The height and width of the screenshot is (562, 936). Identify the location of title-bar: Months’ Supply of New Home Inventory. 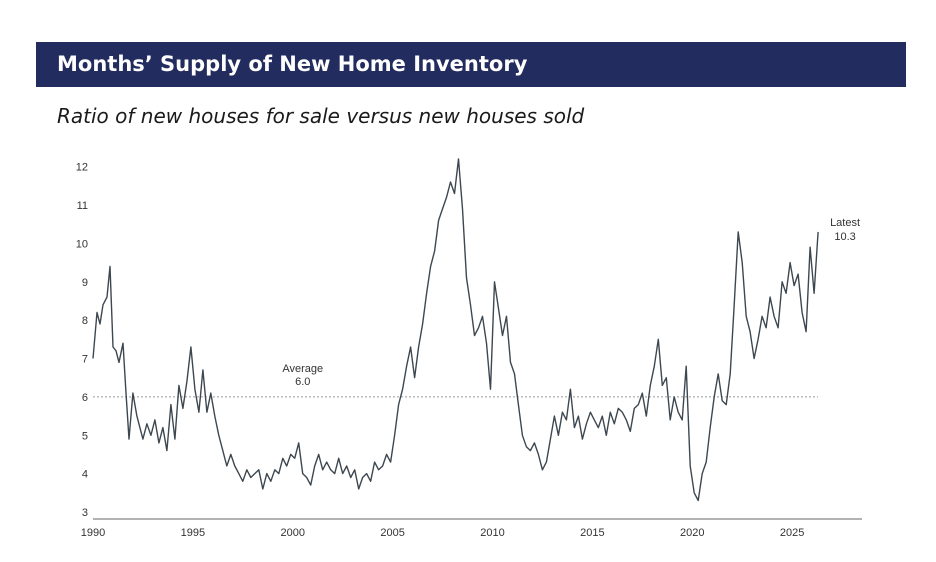
(471, 64).